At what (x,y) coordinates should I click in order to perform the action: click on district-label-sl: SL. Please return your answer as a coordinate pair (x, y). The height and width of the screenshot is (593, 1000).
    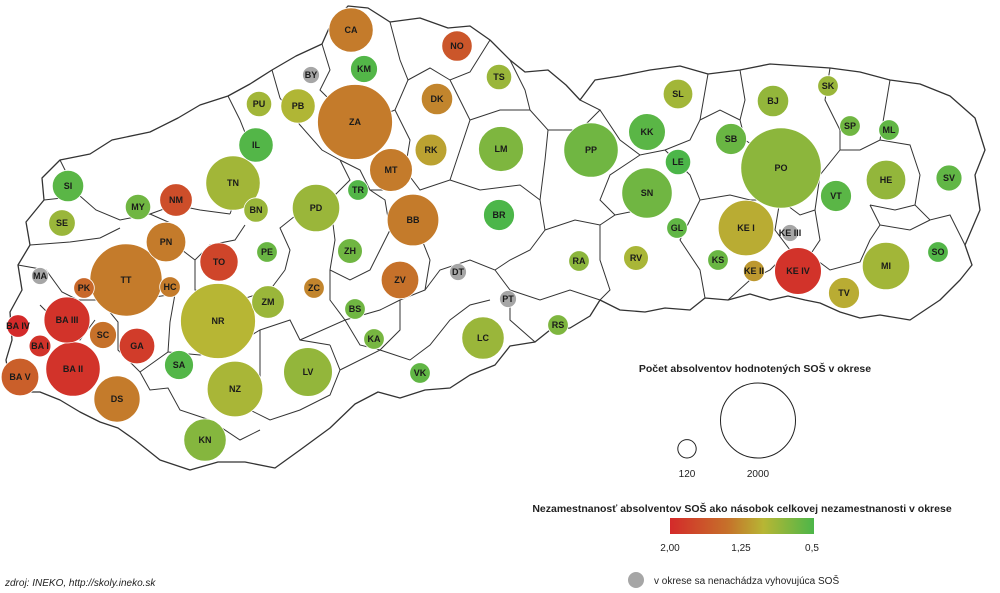
    Looking at the image, I should click on (678, 94).